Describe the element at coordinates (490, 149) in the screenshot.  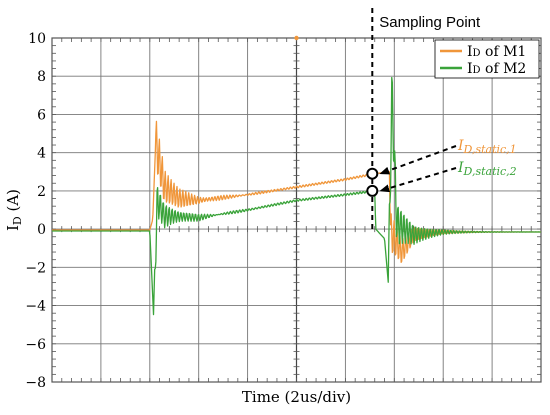
I see `annotation-label-sub: D,static,1` at that location.